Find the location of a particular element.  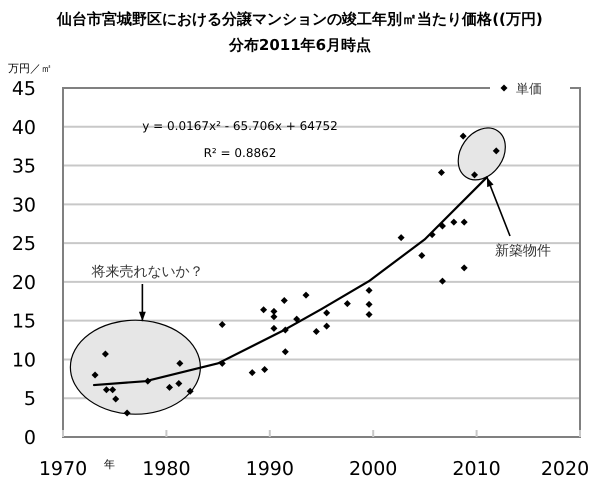

y-tick-label: 0 is located at coordinates (30, 438).